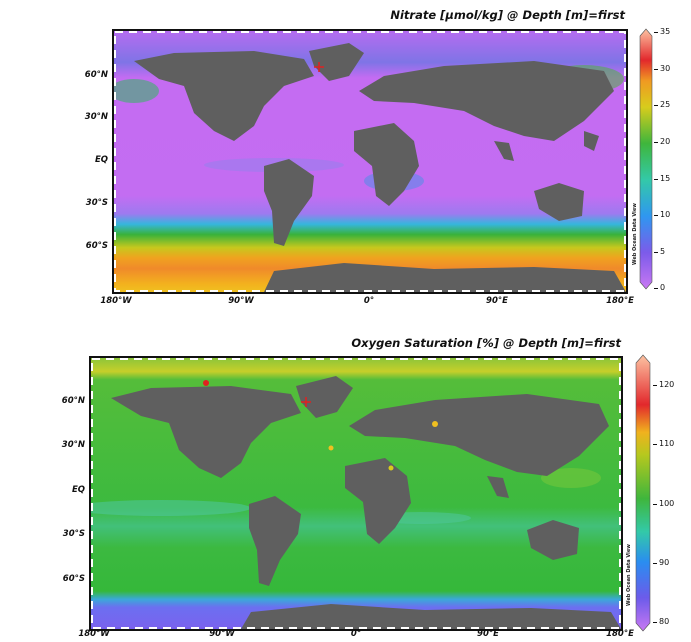  Describe the element at coordinates (662, 31) in the screenshot. I see `colorbar-tick: 35` at that location.